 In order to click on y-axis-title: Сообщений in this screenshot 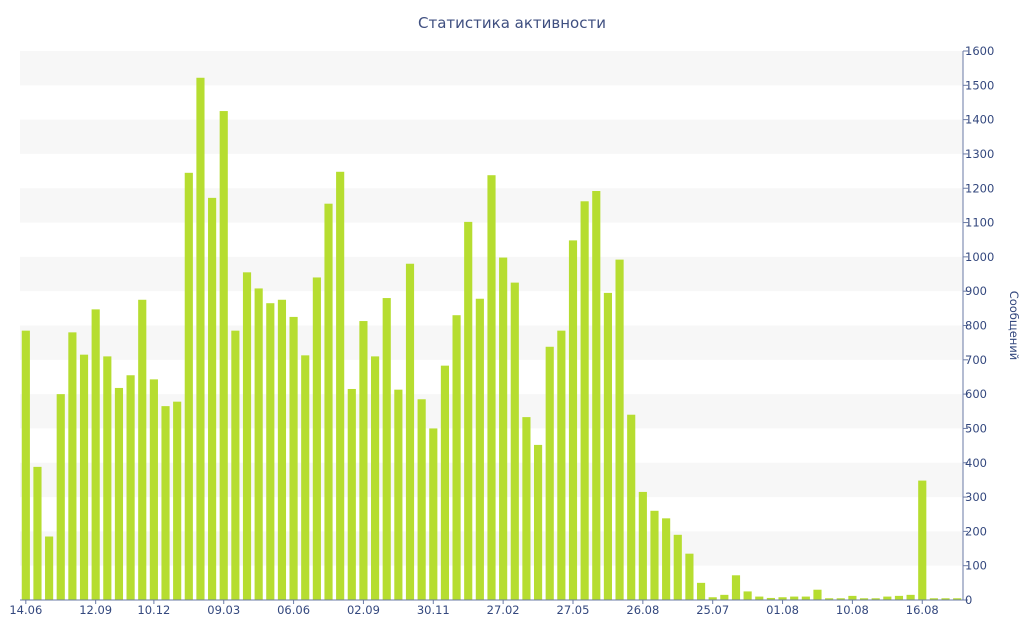, I will do `click(1014, 326)`.